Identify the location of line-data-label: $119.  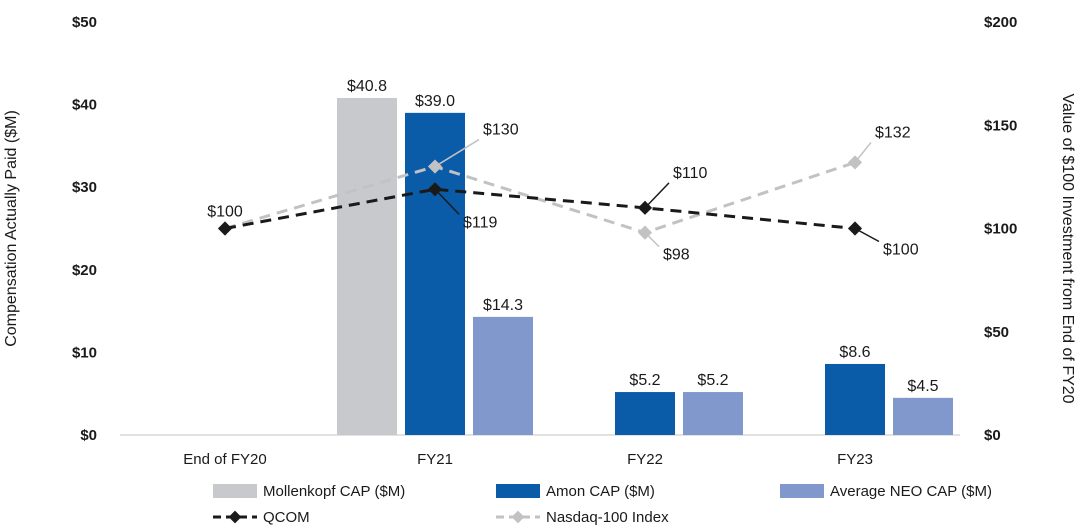
(480, 222).